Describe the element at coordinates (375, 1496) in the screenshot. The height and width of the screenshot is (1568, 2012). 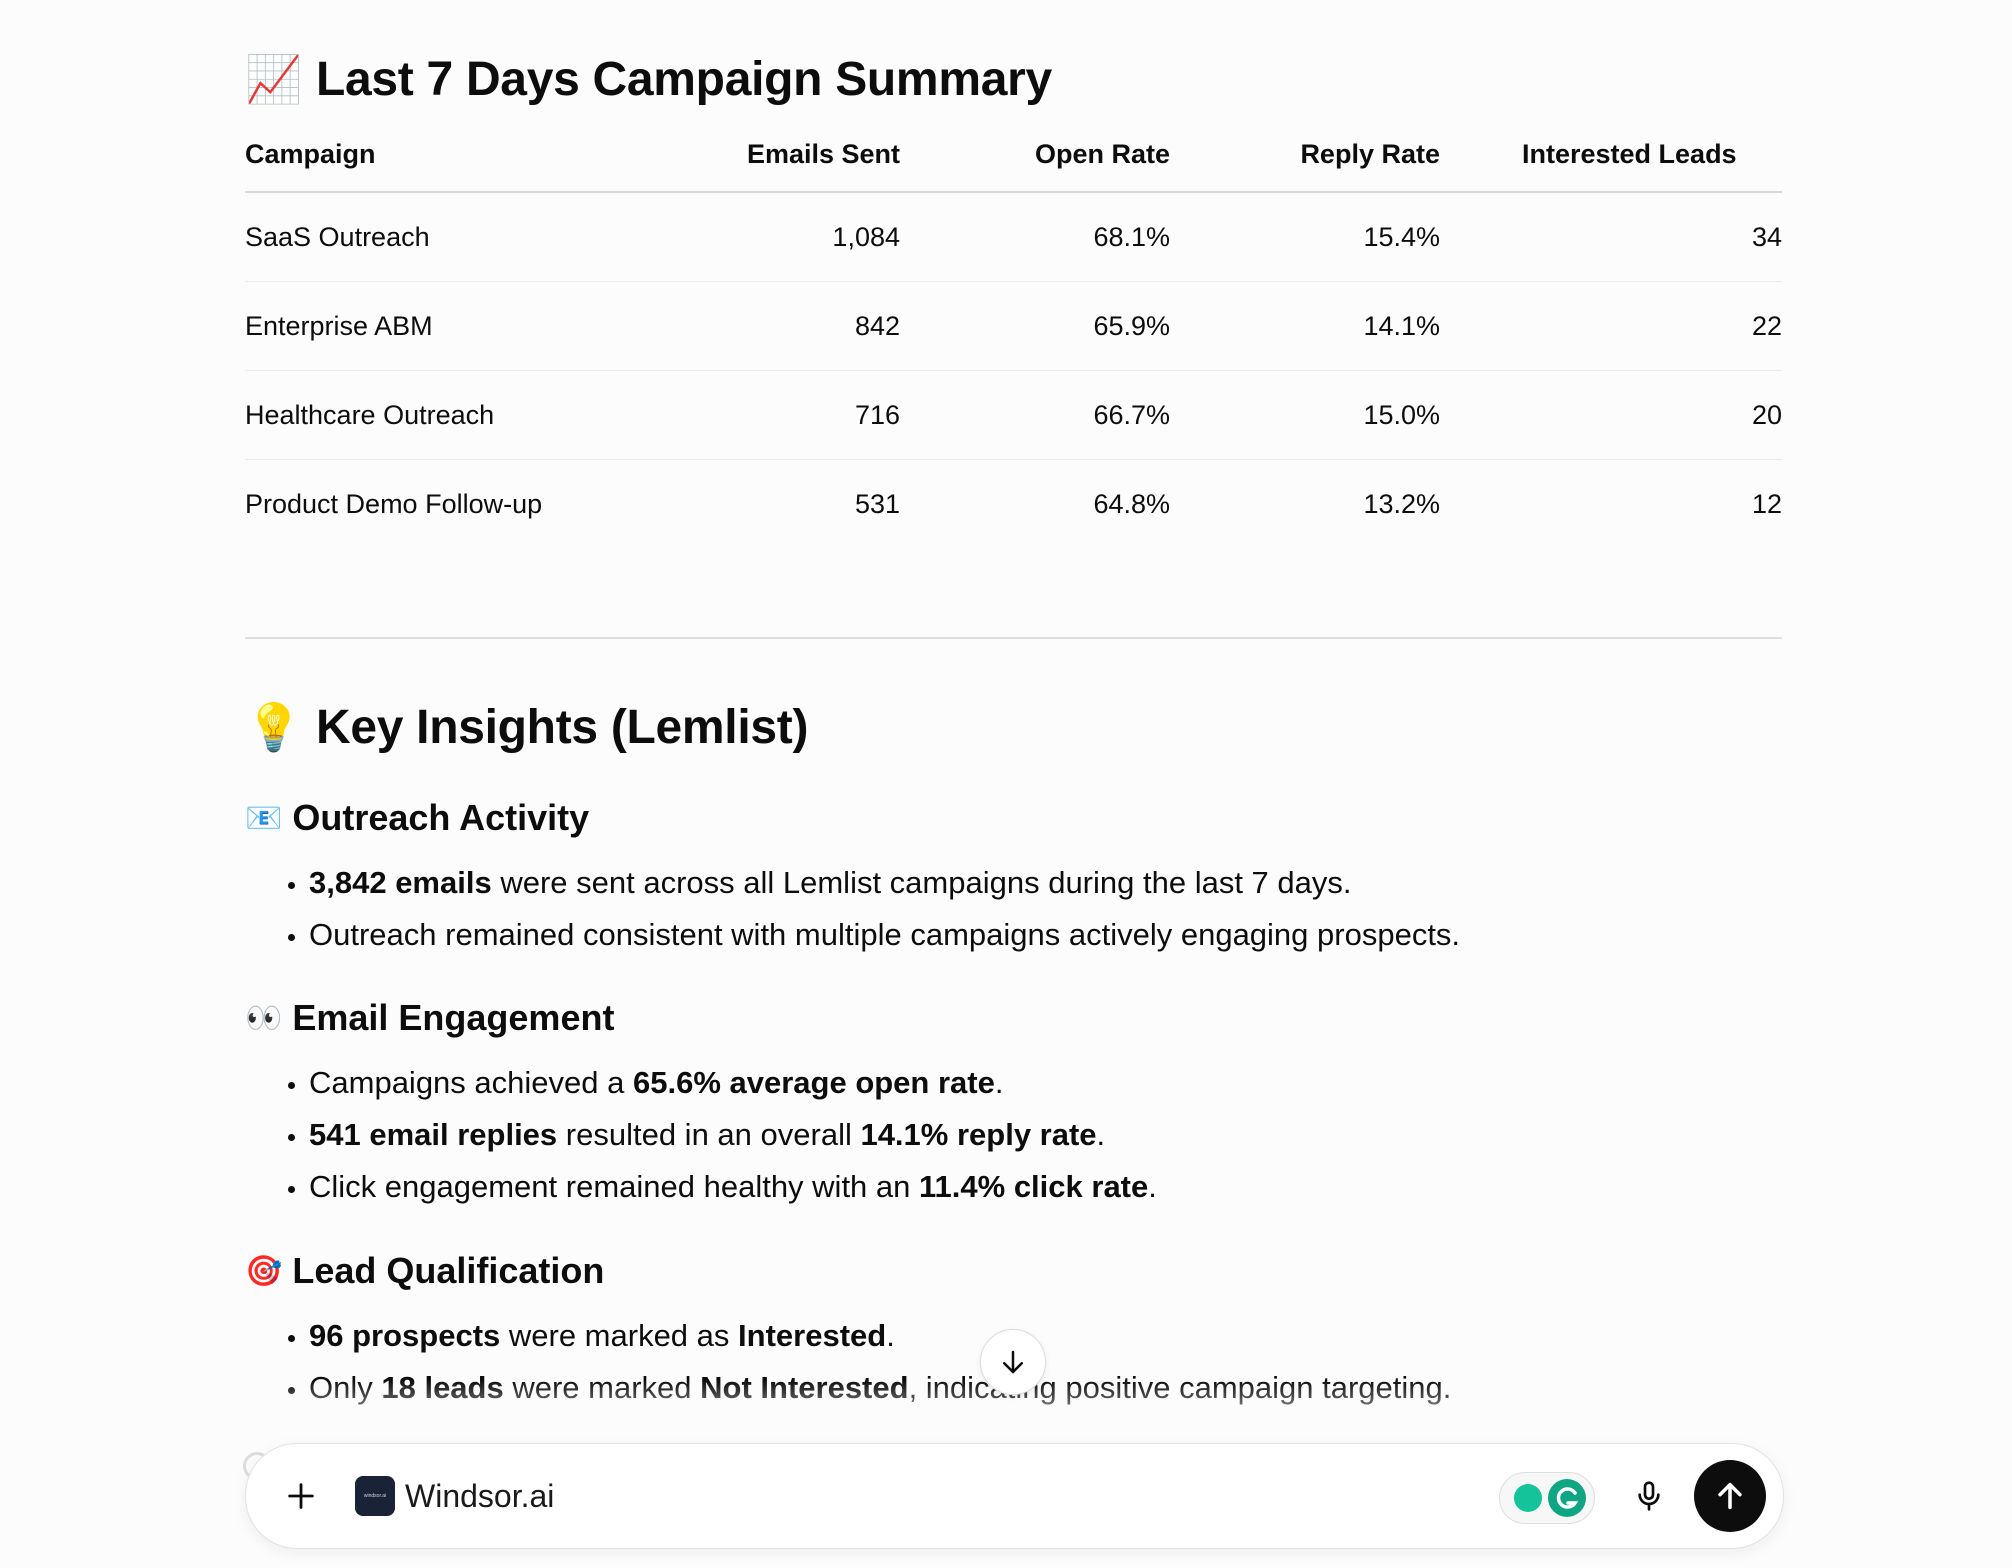
I see `windsor-ai-logo: windsor.ai` at that location.